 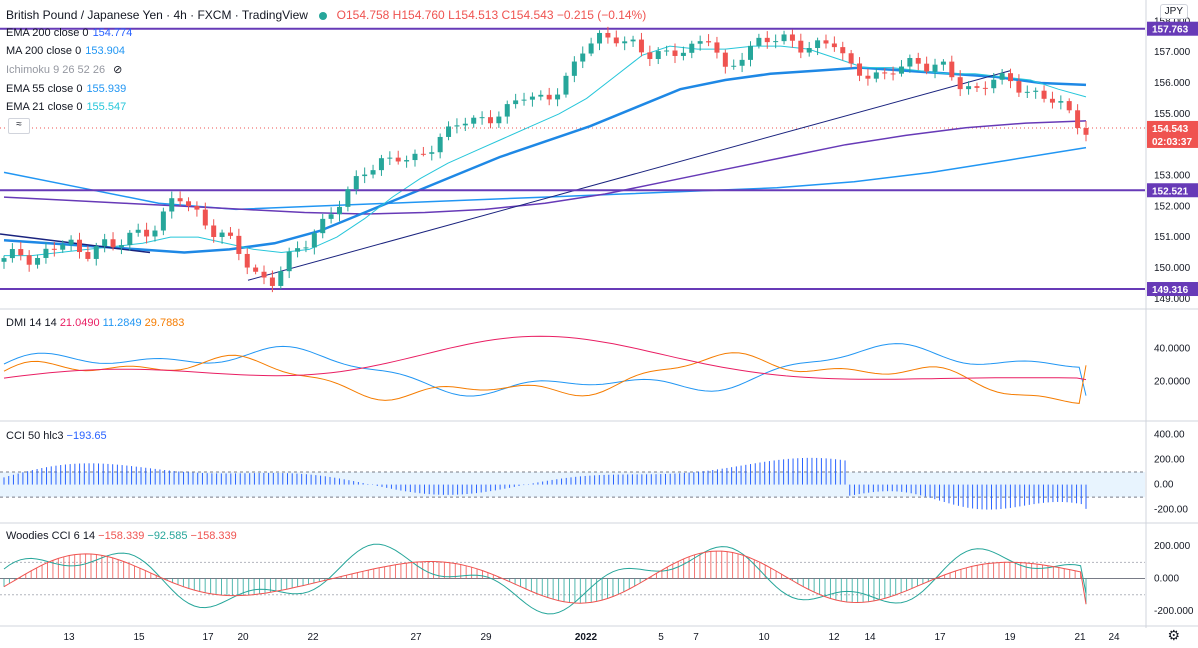 I want to click on dmi-plus-line, so click(x=545, y=370).